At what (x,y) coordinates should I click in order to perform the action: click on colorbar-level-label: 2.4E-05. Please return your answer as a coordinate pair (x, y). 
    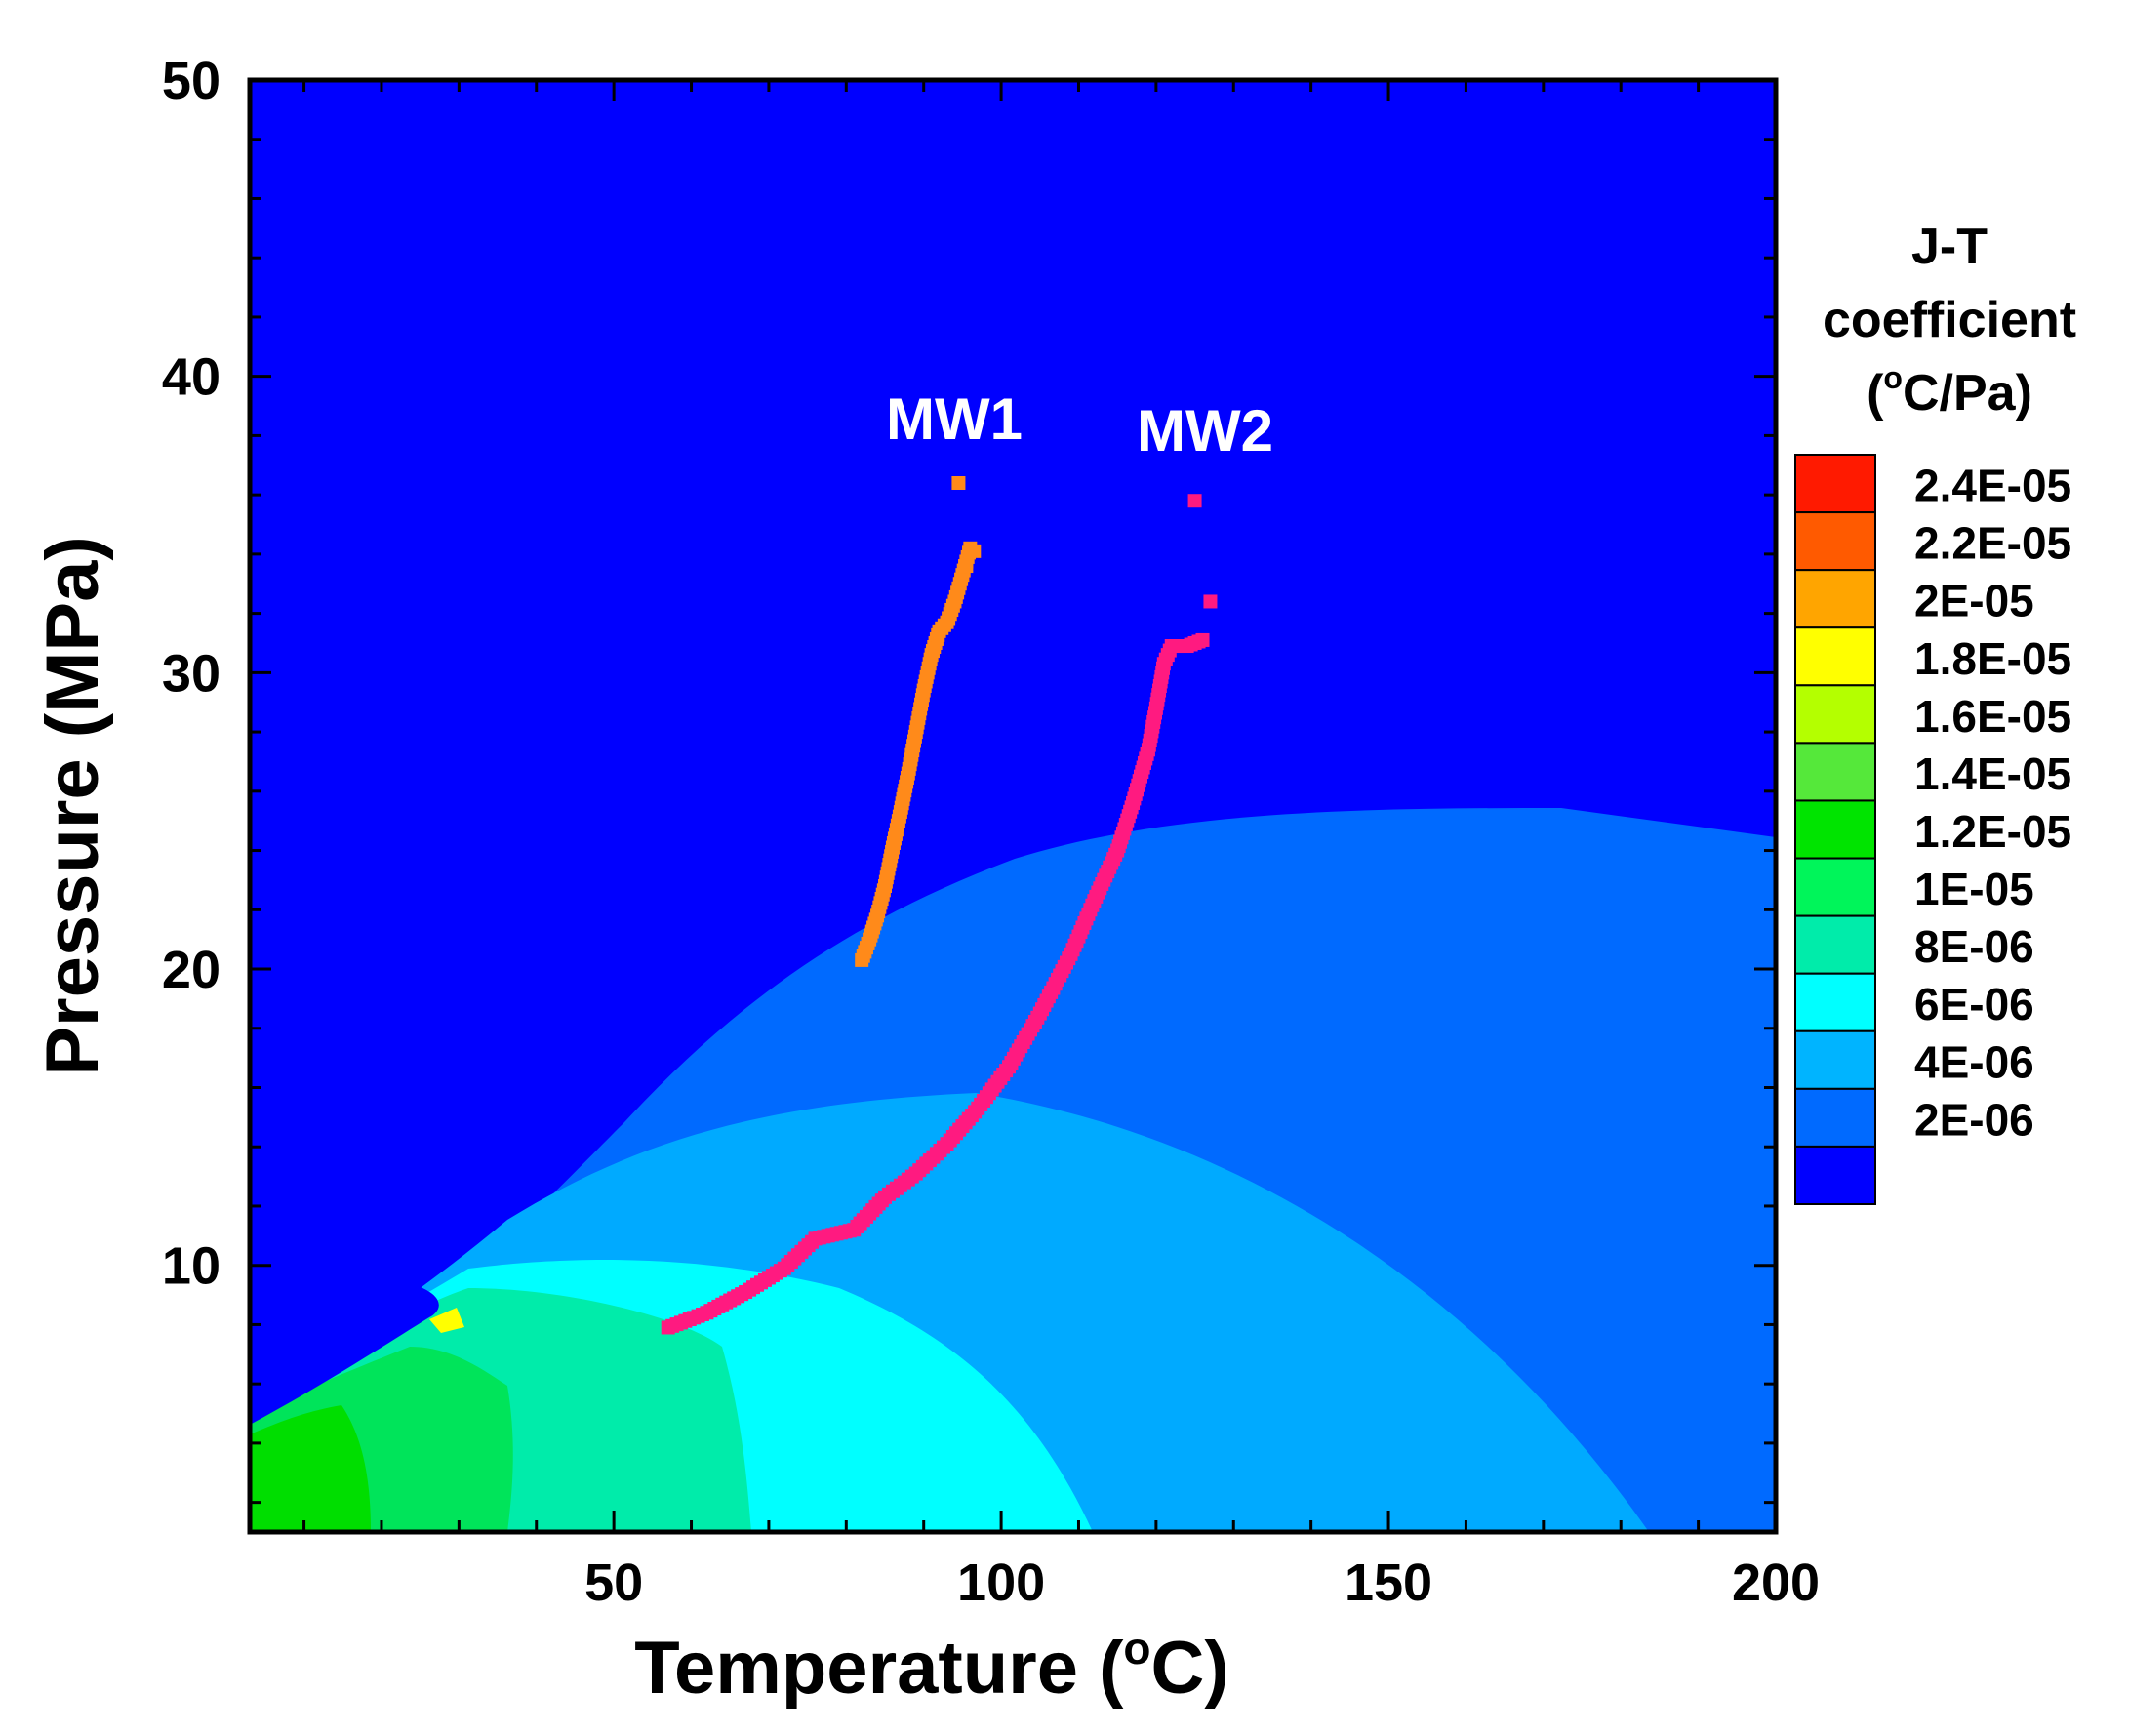
    Looking at the image, I should click on (1992, 486).